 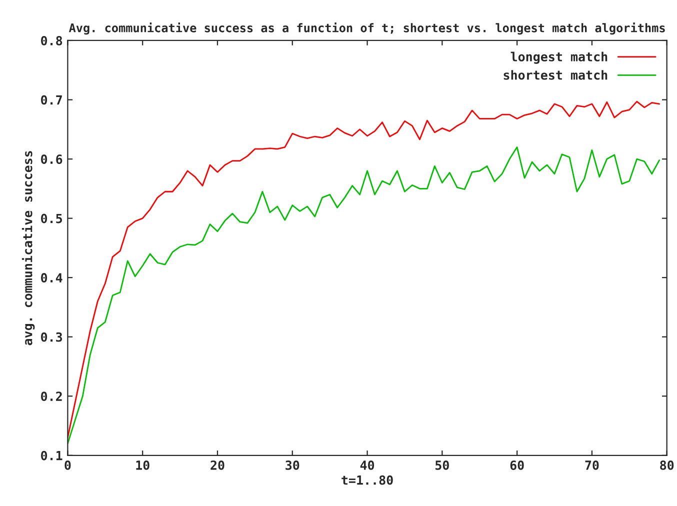 I want to click on y-tick-label: 0.5, so click(x=51, y=219).